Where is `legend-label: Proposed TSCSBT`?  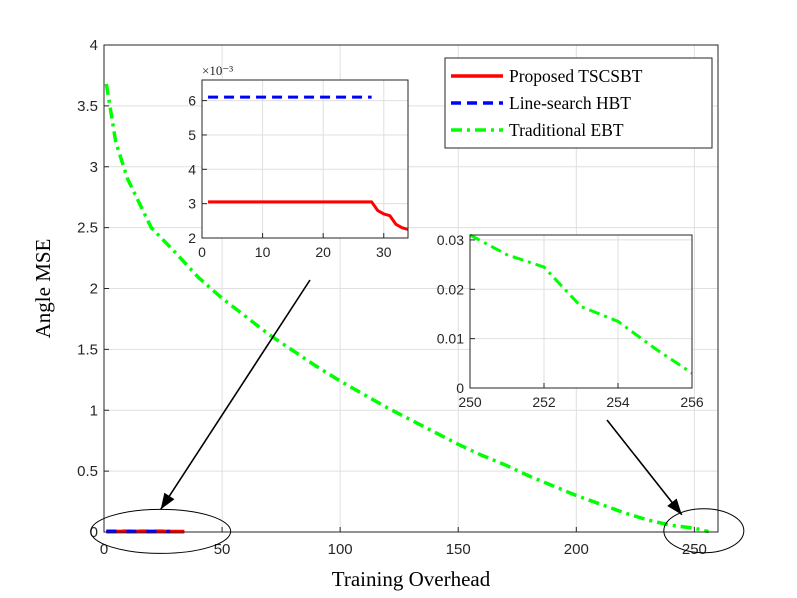
legend-label: Proposed TSCSBT is located at coordinates (576, 76).